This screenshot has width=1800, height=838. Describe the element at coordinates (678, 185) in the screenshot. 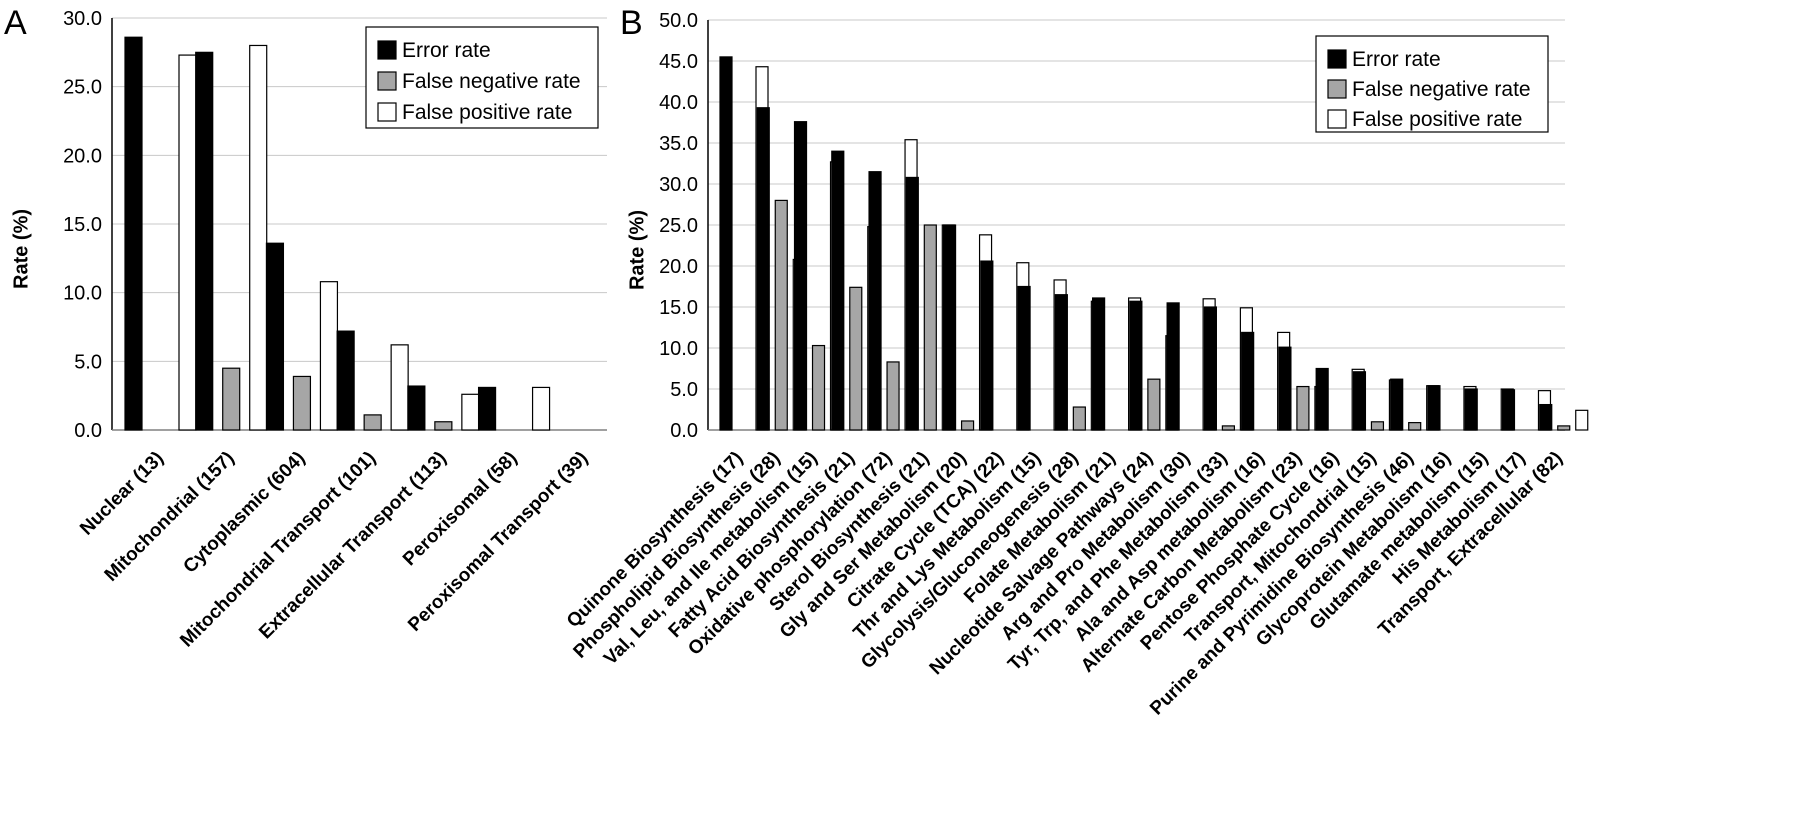

I see `panel-b-ytick-label: 30.0` at that location.